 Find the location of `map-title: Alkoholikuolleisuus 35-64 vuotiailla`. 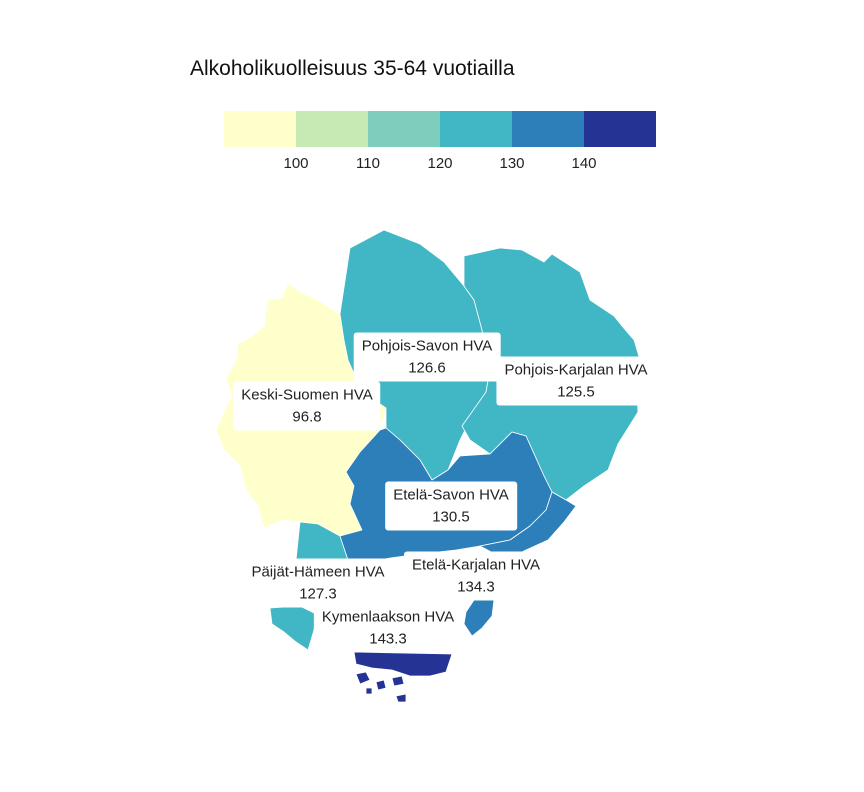

map-title: Alkoholikuolleisuus 35-64 vuotiailla is located at coordinates (352, 68).